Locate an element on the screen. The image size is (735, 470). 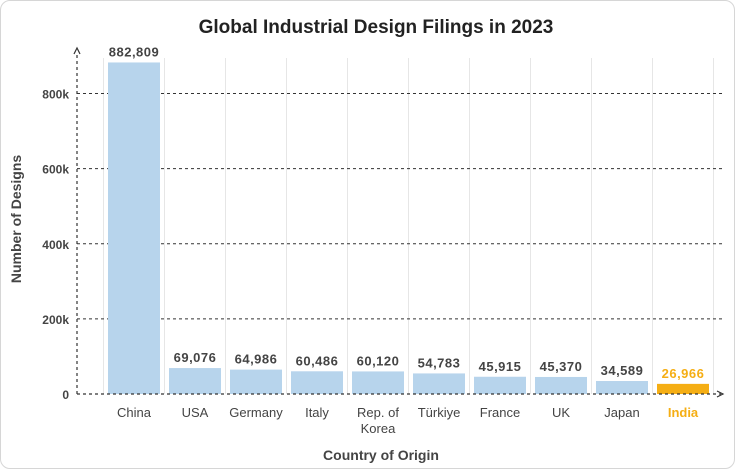
x-tick-label: Rep. of Korea is located at coordinates (378, 420).